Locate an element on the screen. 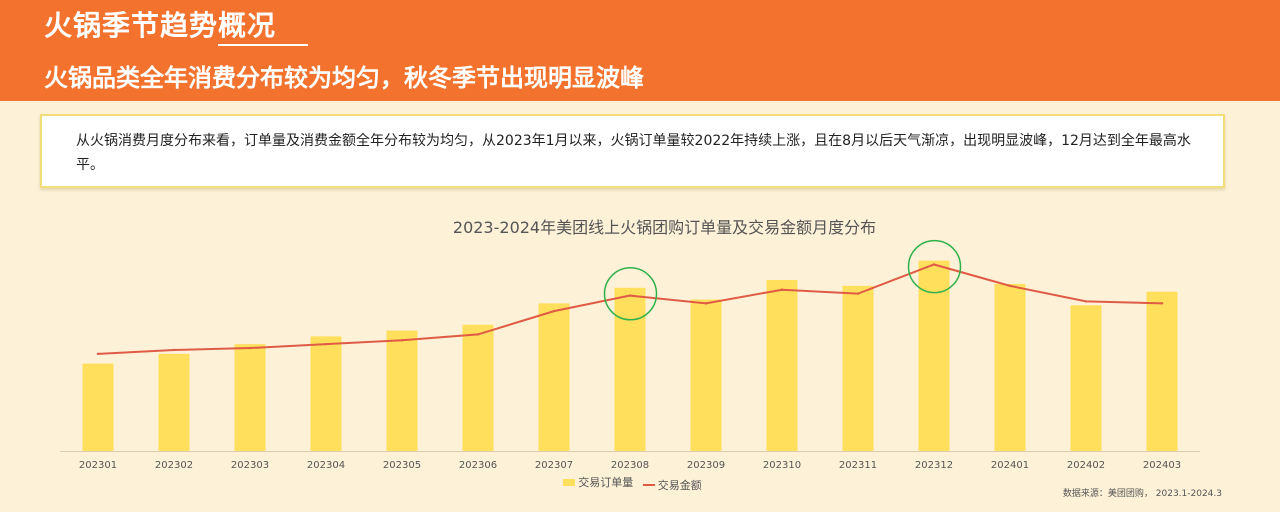  x-tick-label-202305: 202305 is located at coordinates (402, 465).